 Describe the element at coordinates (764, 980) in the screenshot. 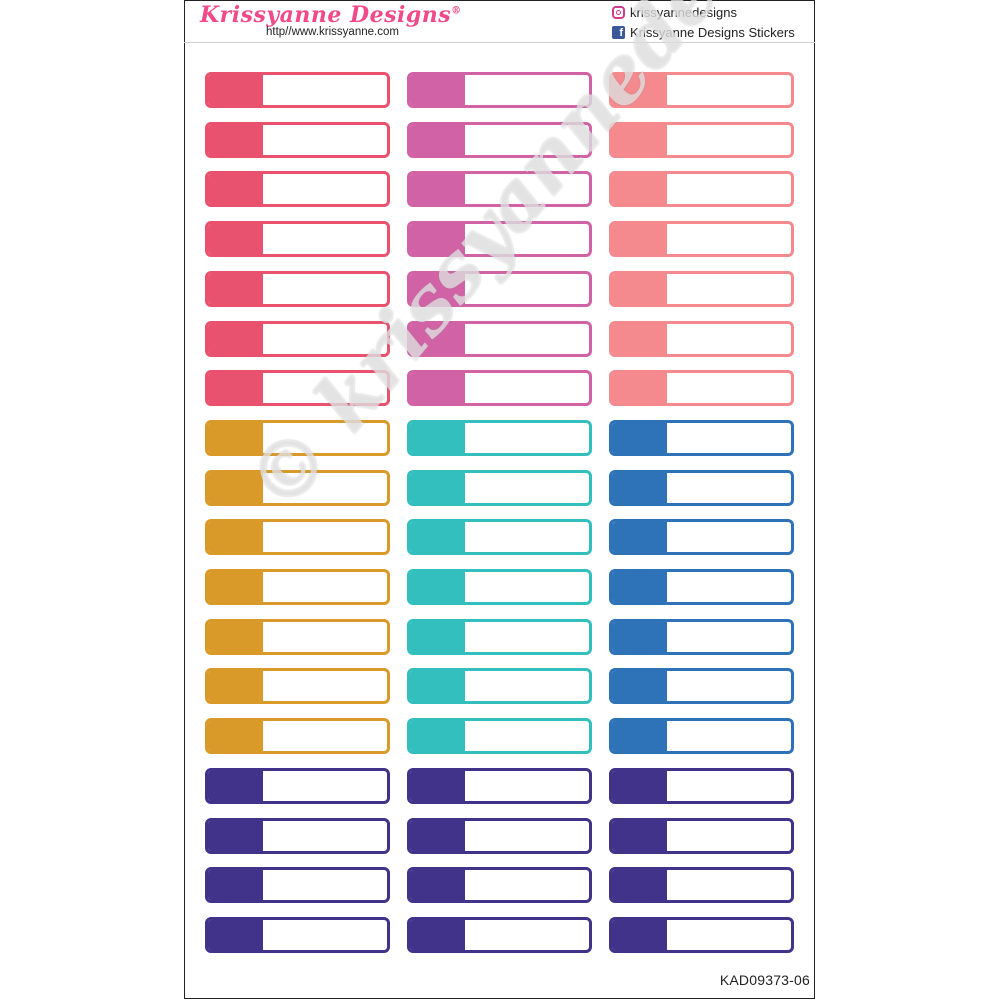

I see `product-code: KAD09373-06` at that location.